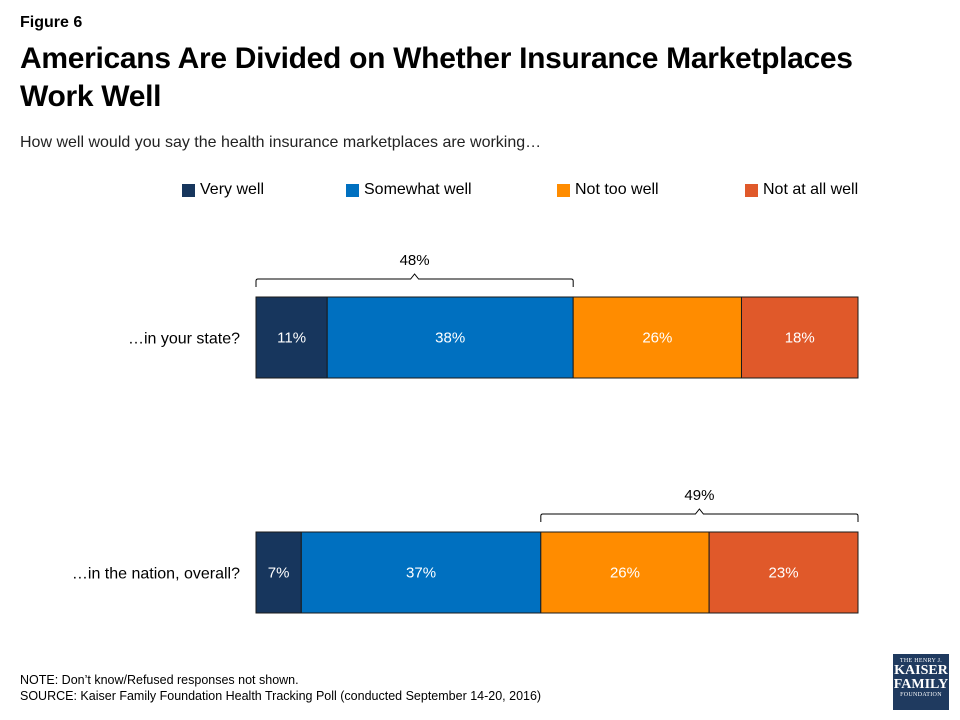 The height and width of the screenshot is (720, 960). I want to click on kff-logo: THE HENRY J. KAISER FAMILY FOUNDATION, so click(921, 682).